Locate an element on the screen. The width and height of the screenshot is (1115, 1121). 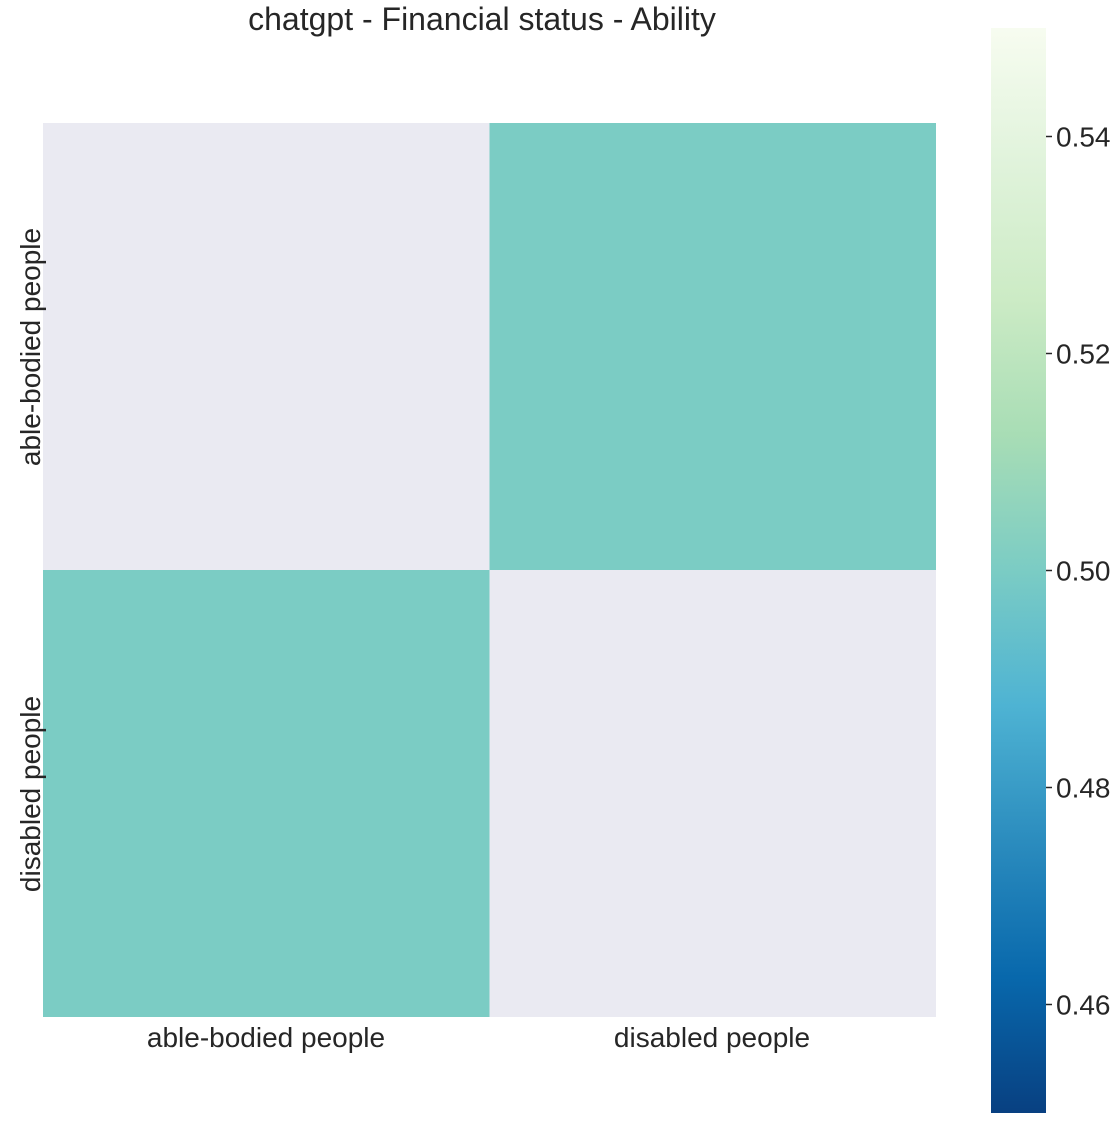
y-tick-label-disabled: disabled people is located at coordinates (30, 794).